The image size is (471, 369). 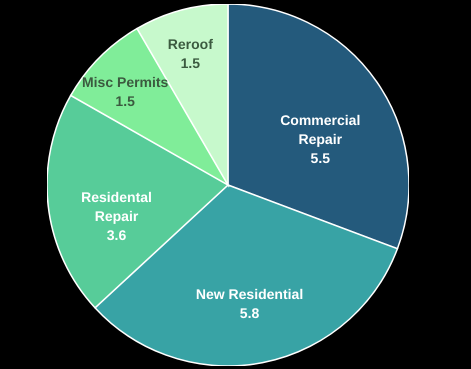 I want to click on data-label: 5.5, so click(x=320, y=158).